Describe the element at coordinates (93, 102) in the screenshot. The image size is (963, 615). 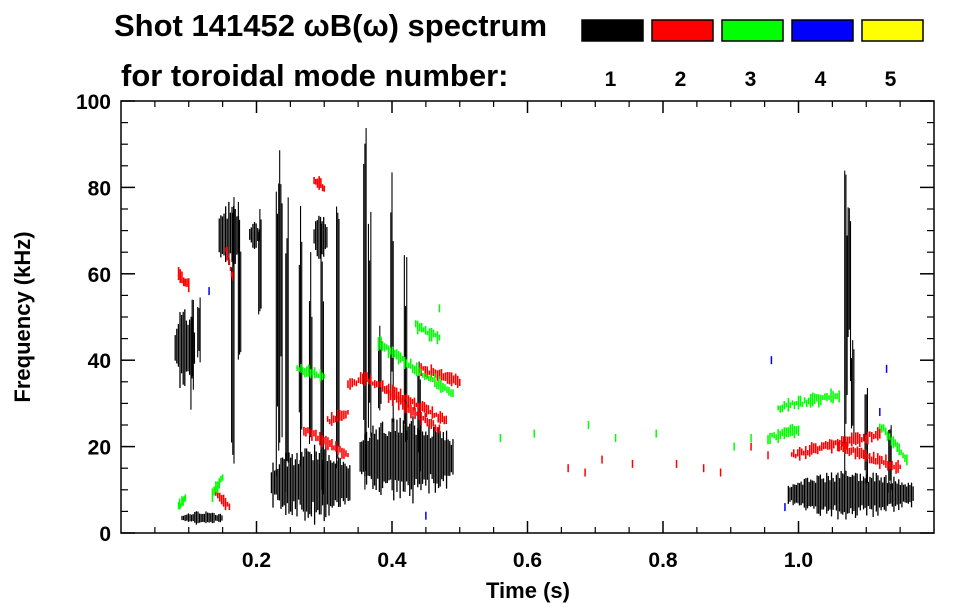
I see `y-tick-label-100: 100` at that location.